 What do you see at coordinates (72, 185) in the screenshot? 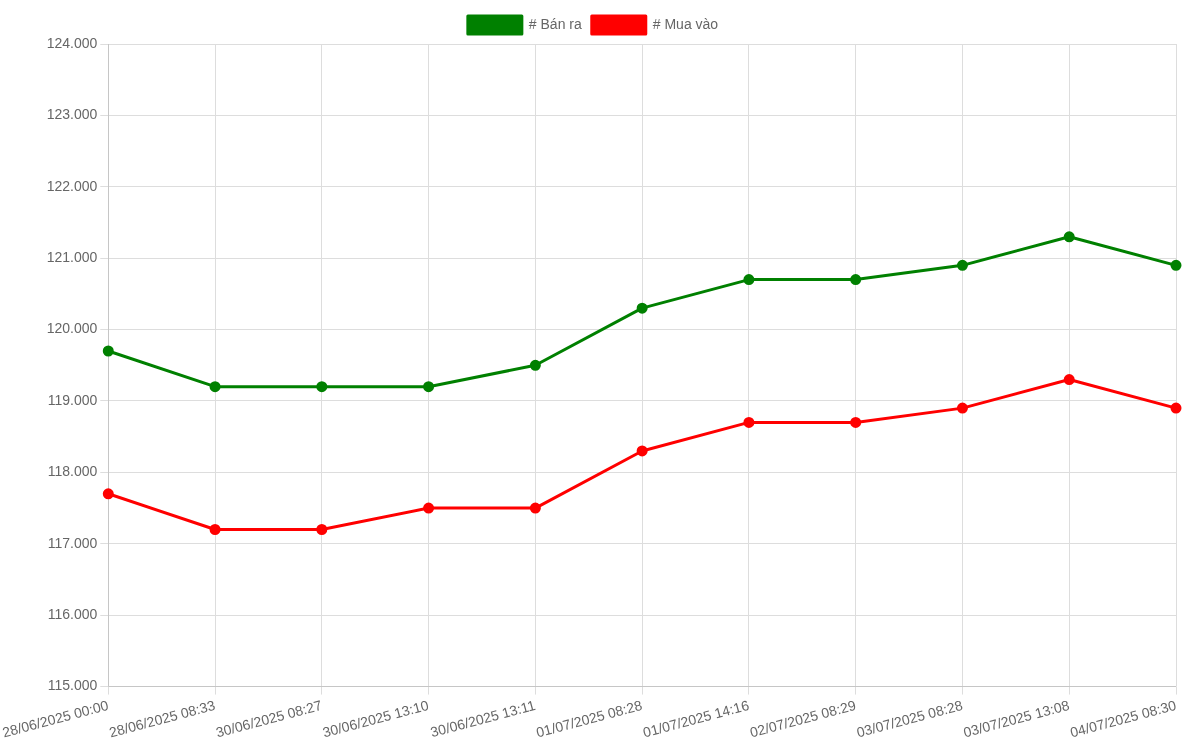
I see `y-tick-label: 122.000` at bounding box center [72, 185].